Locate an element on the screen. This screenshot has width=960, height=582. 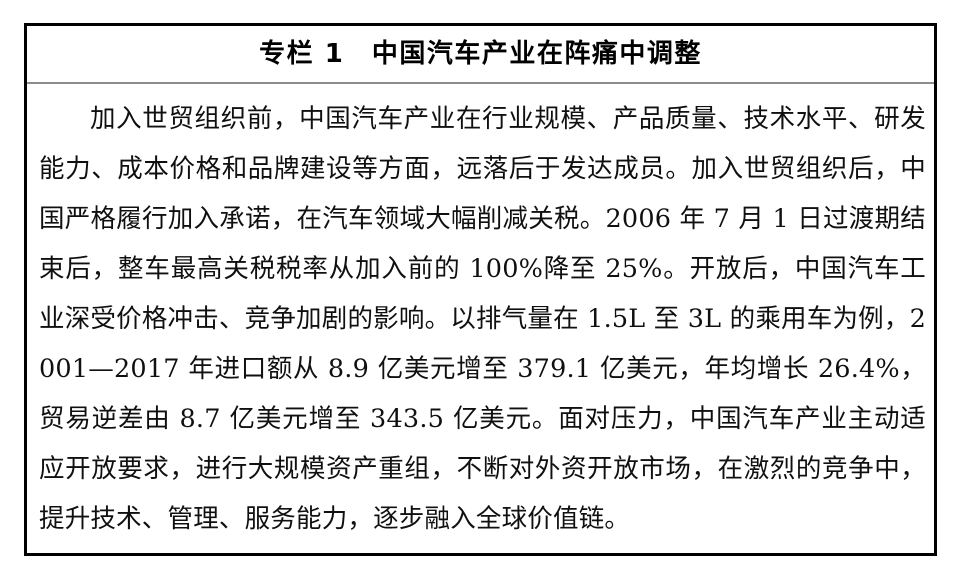
box-title: 专栏 1 中国汽车产业在阵痛中调整 is located at coordinates (480, 54).